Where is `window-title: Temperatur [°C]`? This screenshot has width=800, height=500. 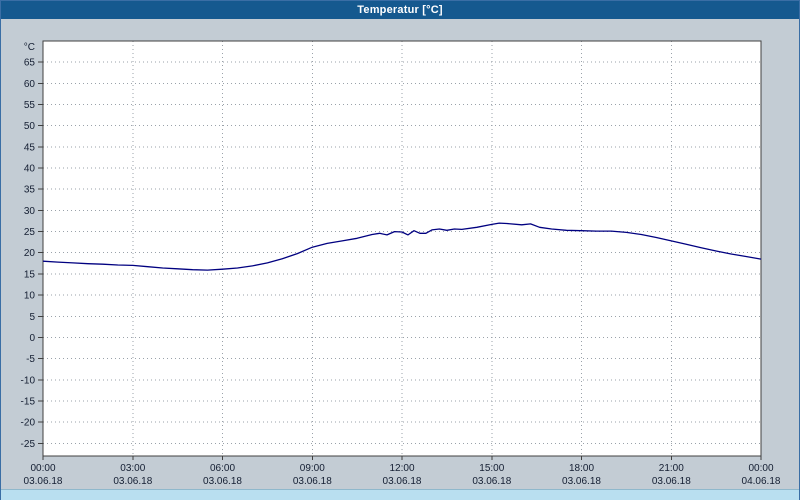 window-title: Temperatur [°C] is located at coordinates (400, 10).